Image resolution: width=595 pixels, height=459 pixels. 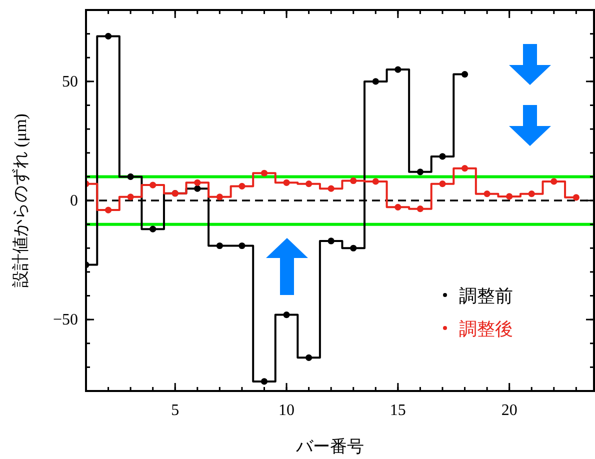 I want to click on x-axis-title: バー番号, so click(x=329, y=446).